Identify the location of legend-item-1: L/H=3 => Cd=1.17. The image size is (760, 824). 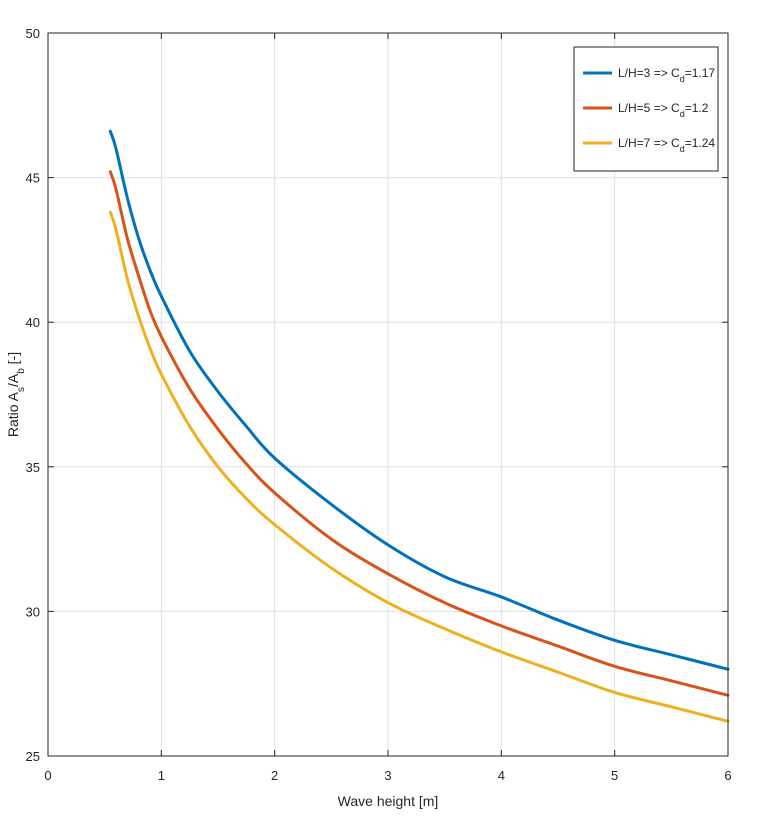
(649, 75).